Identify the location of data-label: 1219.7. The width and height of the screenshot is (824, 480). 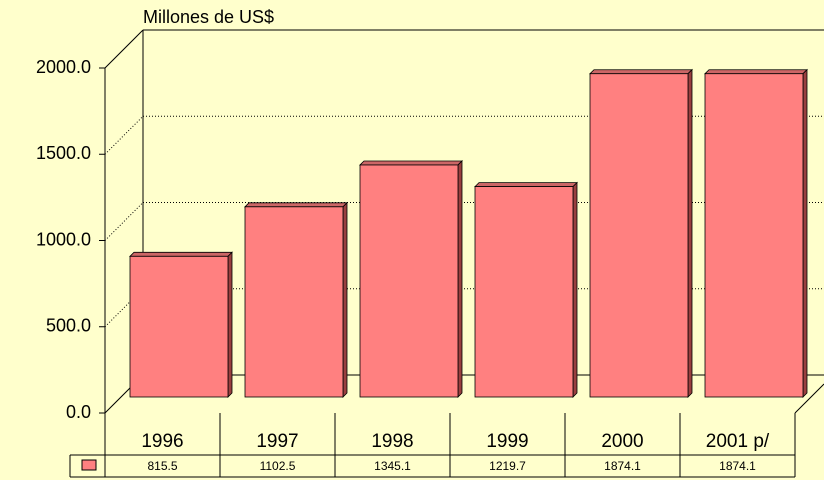
(507, 466).